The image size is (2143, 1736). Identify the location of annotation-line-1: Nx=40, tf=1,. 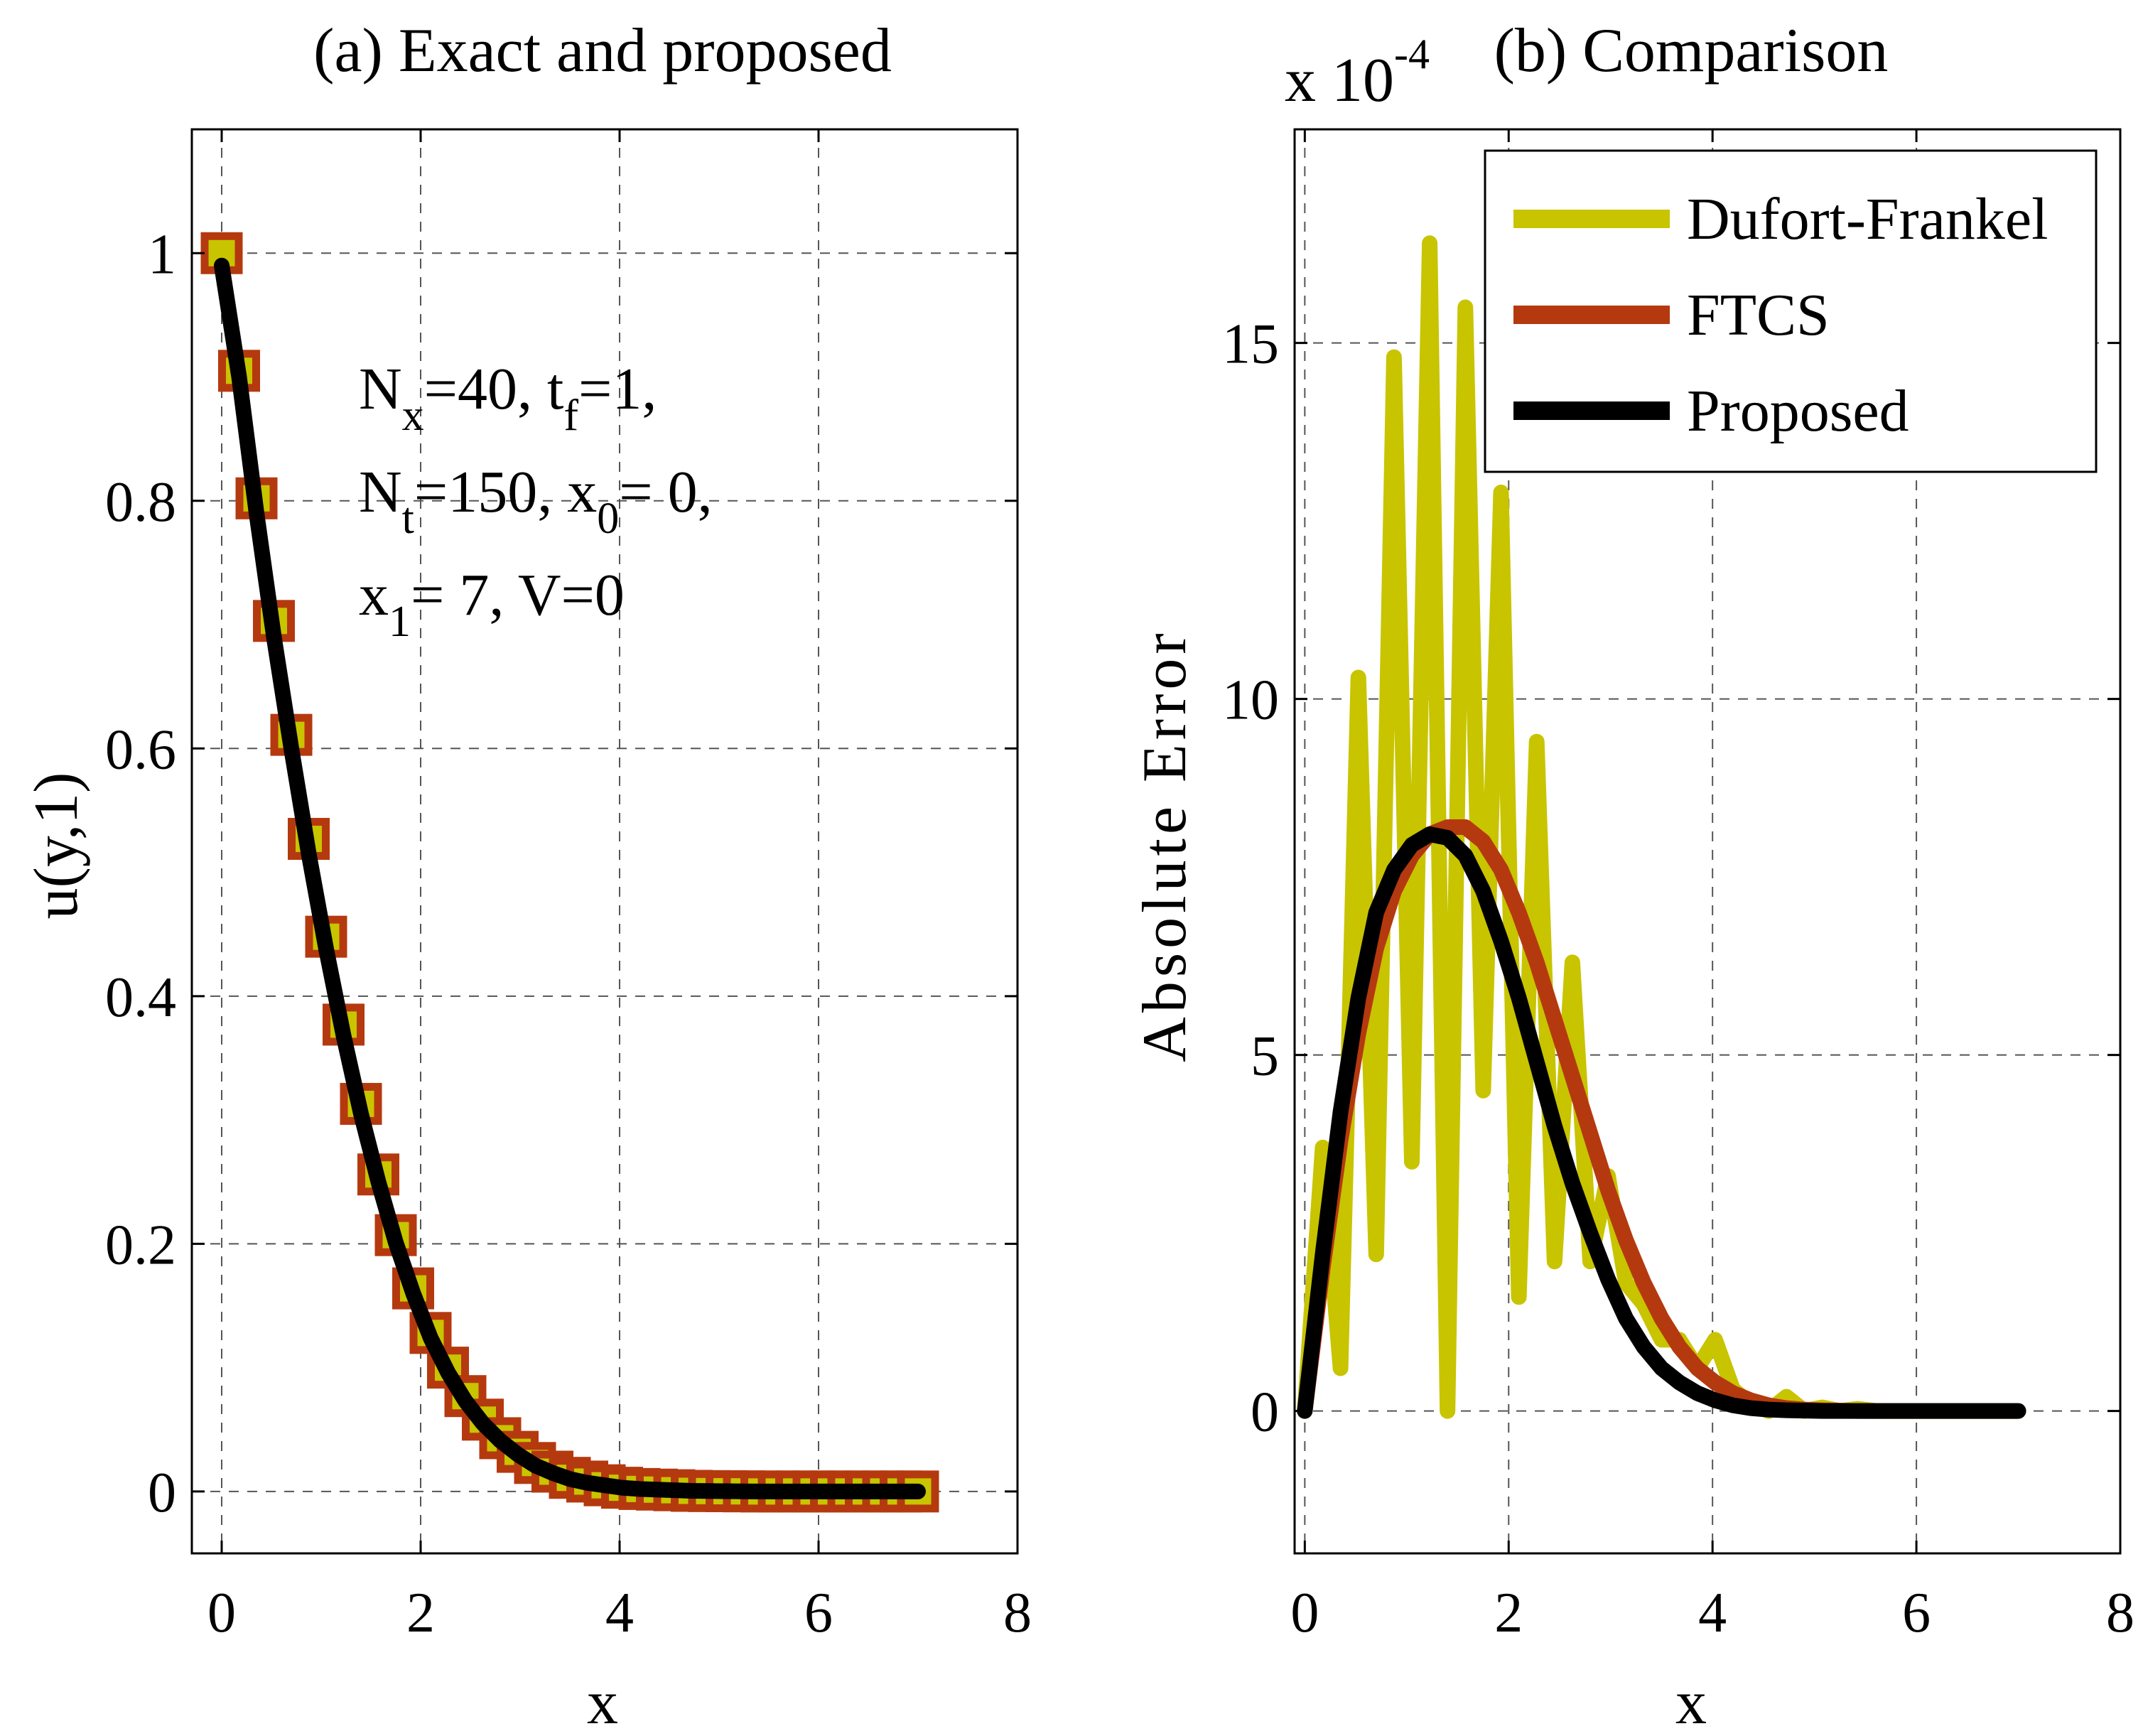
(508, 398).